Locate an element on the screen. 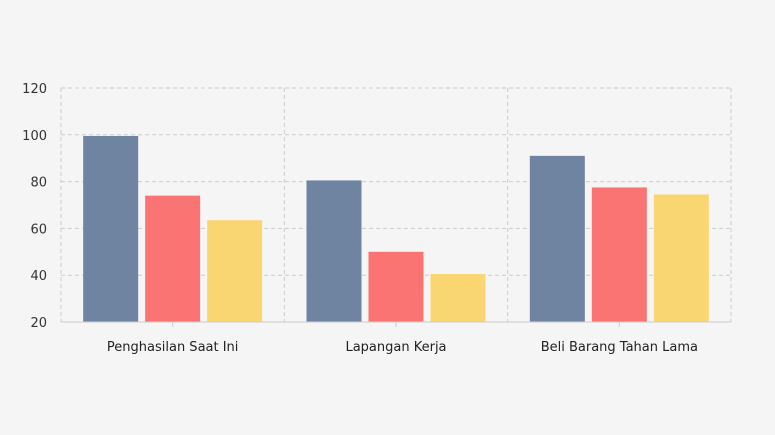  axis-layer is located at coordinates (396, 324).